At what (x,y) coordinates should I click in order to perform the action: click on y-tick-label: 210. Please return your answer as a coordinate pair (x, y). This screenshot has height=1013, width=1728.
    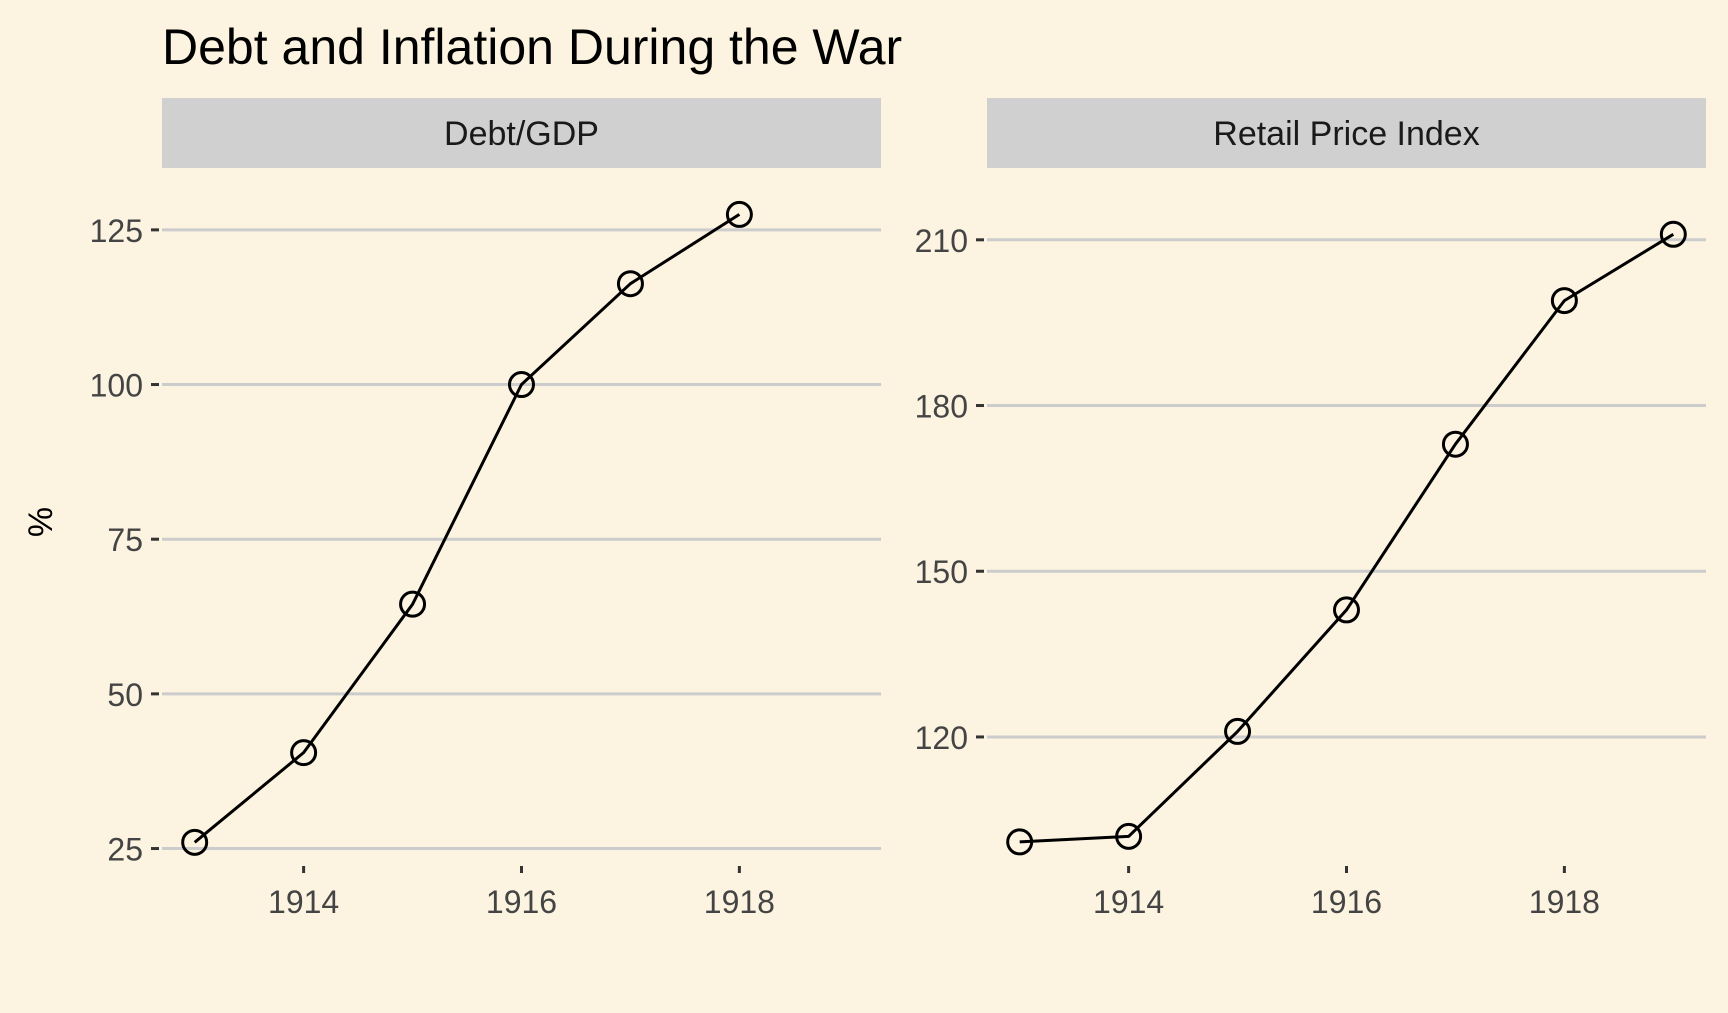
    Looking at the image, I should click on (941, 241).